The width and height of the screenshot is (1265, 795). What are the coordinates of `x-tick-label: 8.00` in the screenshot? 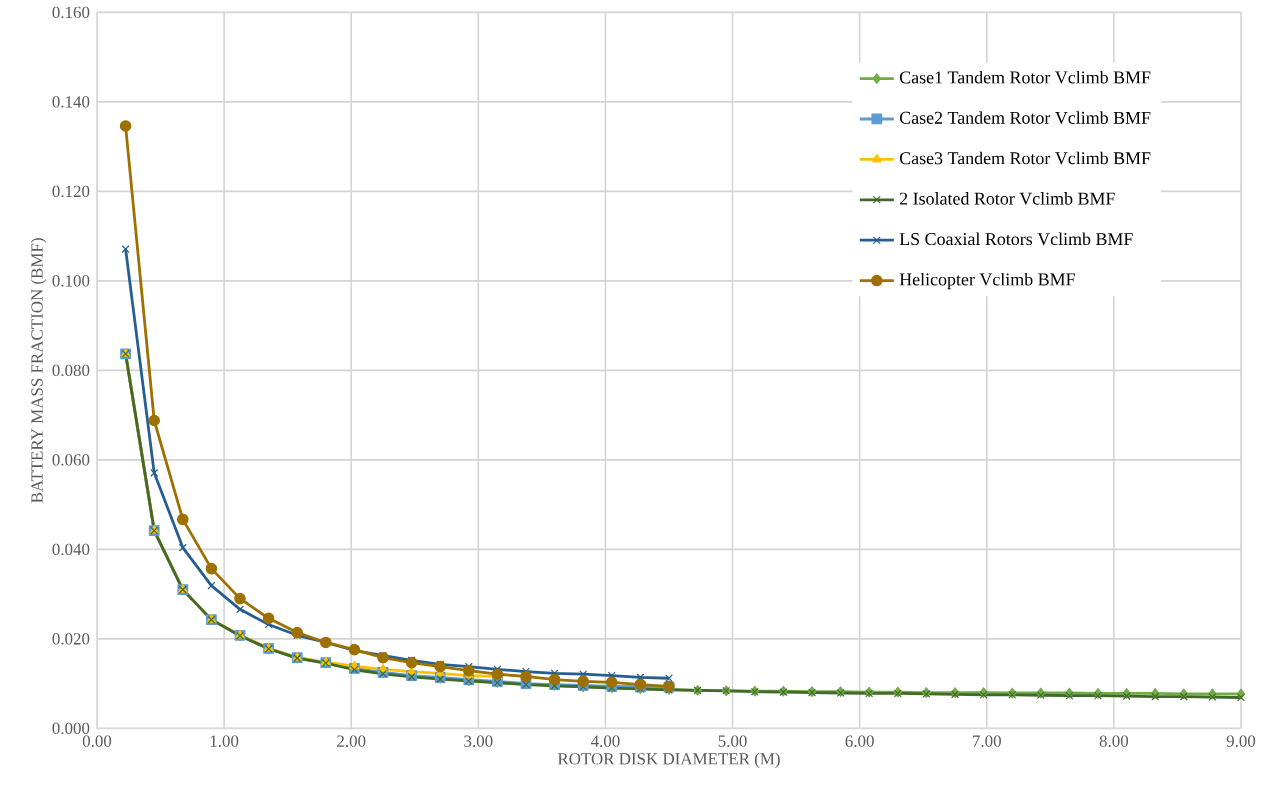 It's located at (1114, 741).